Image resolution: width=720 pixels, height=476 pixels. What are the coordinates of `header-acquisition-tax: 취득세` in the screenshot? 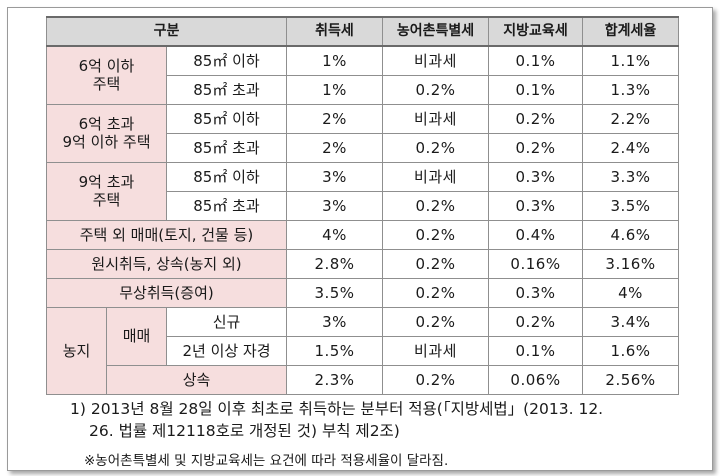 It's located at (334, 31).